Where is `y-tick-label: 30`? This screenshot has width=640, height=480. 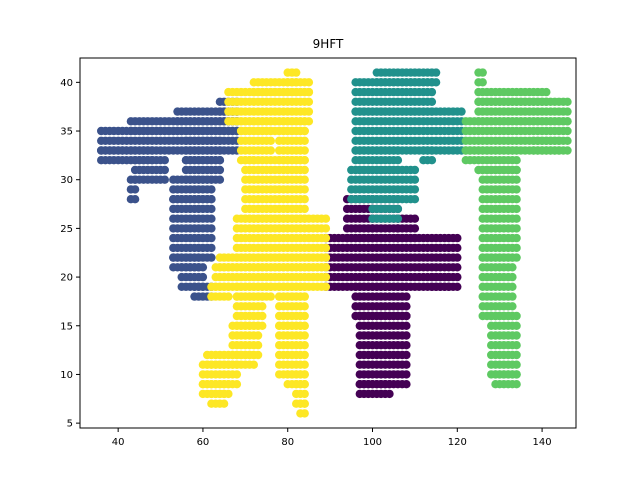 y-tick-label: 30 is located at coordinates (66, 180).